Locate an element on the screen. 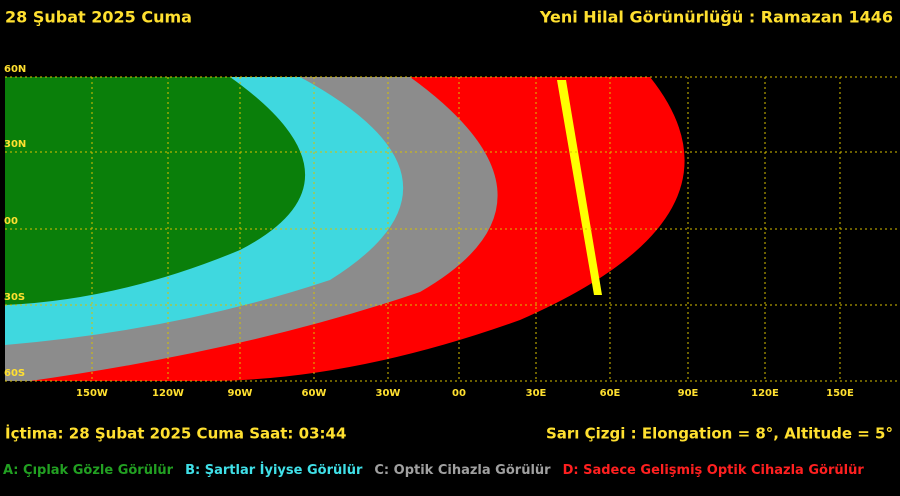  legend-item: A: Çıplak Gözle Görülür is located at coordinates (88, 470).